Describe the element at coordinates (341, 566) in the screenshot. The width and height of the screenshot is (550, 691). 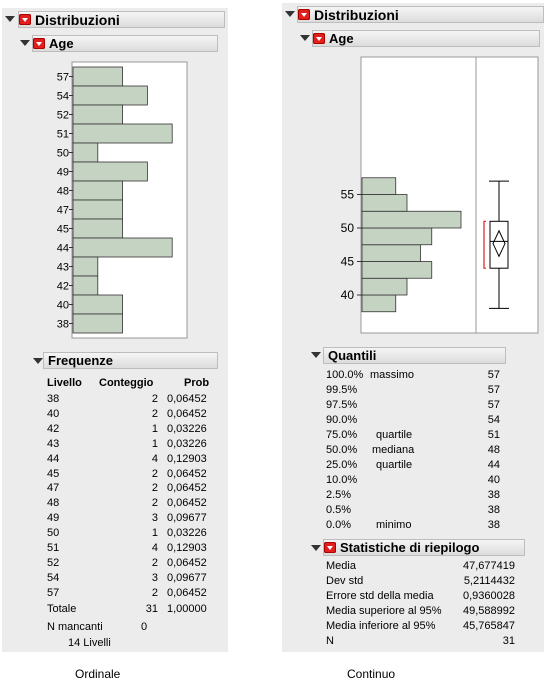
I see `stat-label: Media` at that location.